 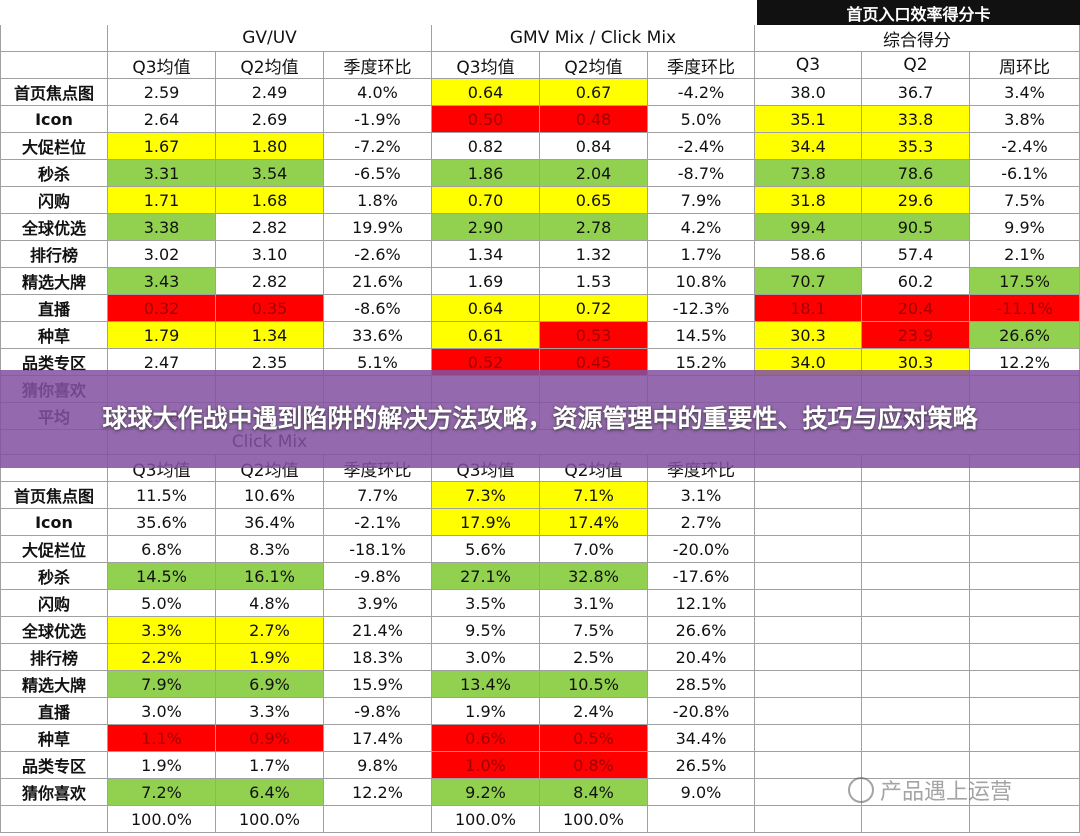 What do you see at coordinates (162, 549) in the screenshot?
I see `cell: 6.8%` at bounding box center [162, 549].